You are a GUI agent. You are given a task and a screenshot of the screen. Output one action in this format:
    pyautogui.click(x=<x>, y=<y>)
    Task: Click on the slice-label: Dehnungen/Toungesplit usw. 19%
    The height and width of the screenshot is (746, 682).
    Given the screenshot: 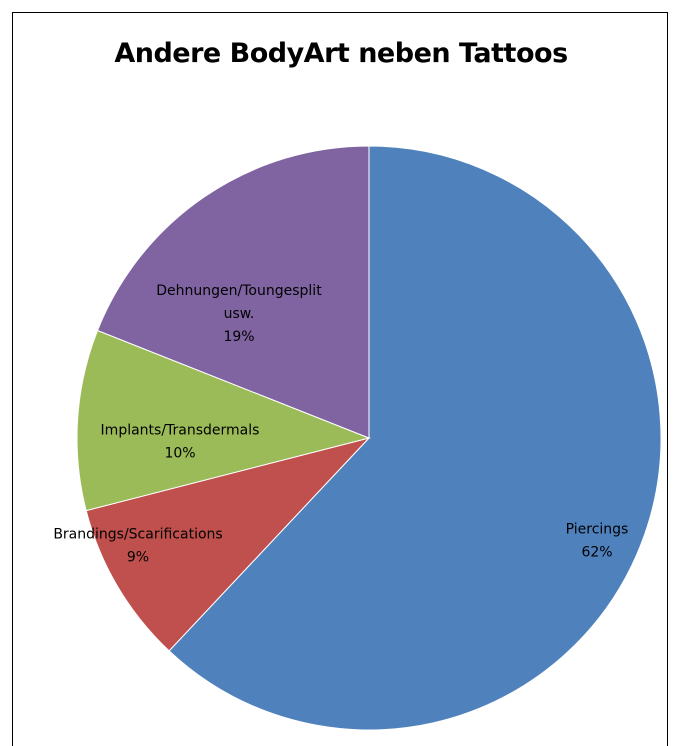 What is the action you would take?
    pyautogui.click(x=239, y=314)
    